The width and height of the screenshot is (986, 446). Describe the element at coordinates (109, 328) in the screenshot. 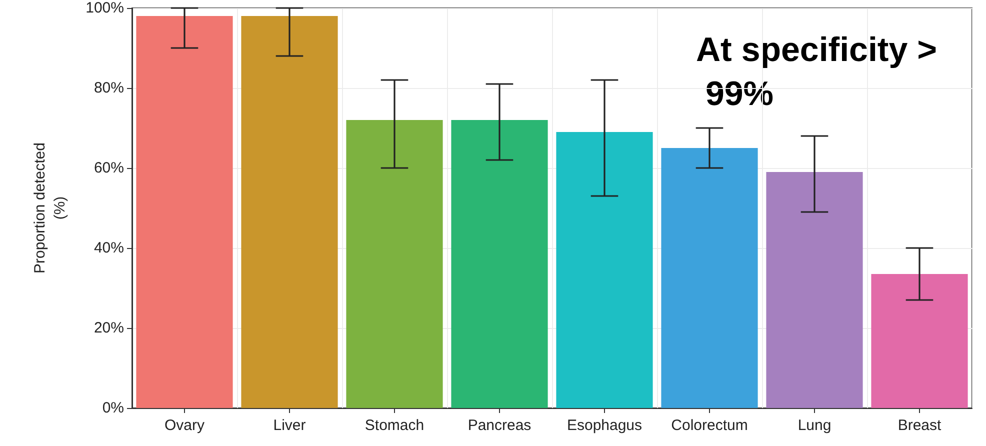

I see `y-tick-label: 20%` at that location.